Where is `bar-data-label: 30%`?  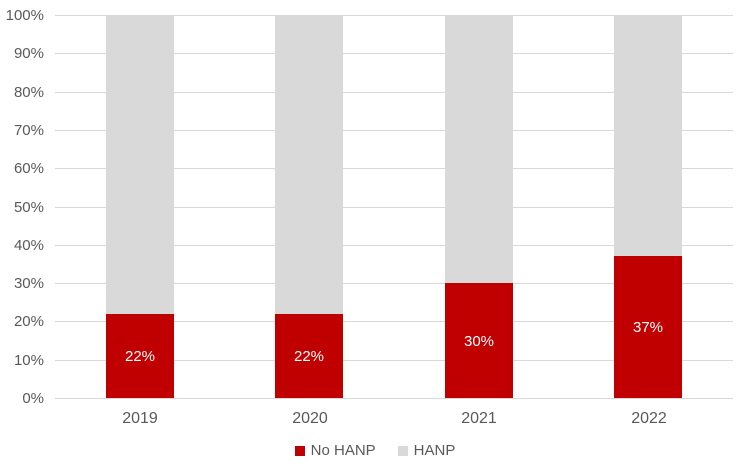
bar-data-label: 30% is located at coordinates (479, 341).